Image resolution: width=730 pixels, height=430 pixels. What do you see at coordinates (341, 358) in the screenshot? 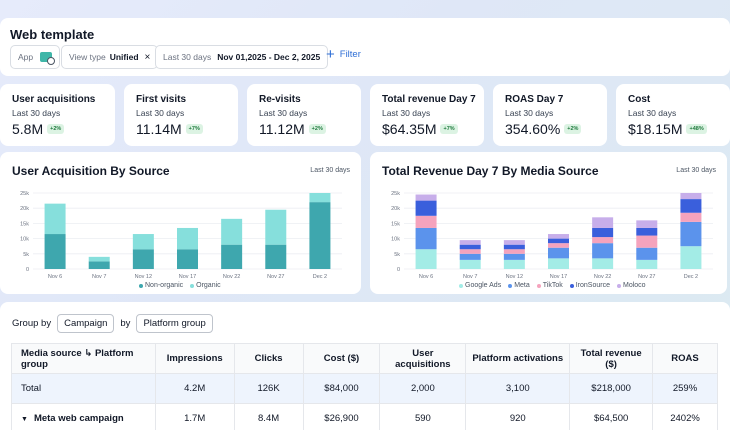
I see `column-header-cost: Cost ($)` at bounding box center [341, 358].